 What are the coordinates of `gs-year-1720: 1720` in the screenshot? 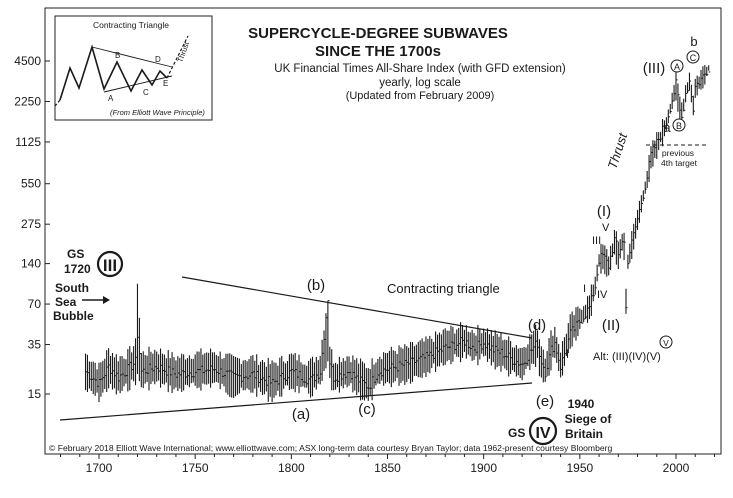 It's located at (77, 269).